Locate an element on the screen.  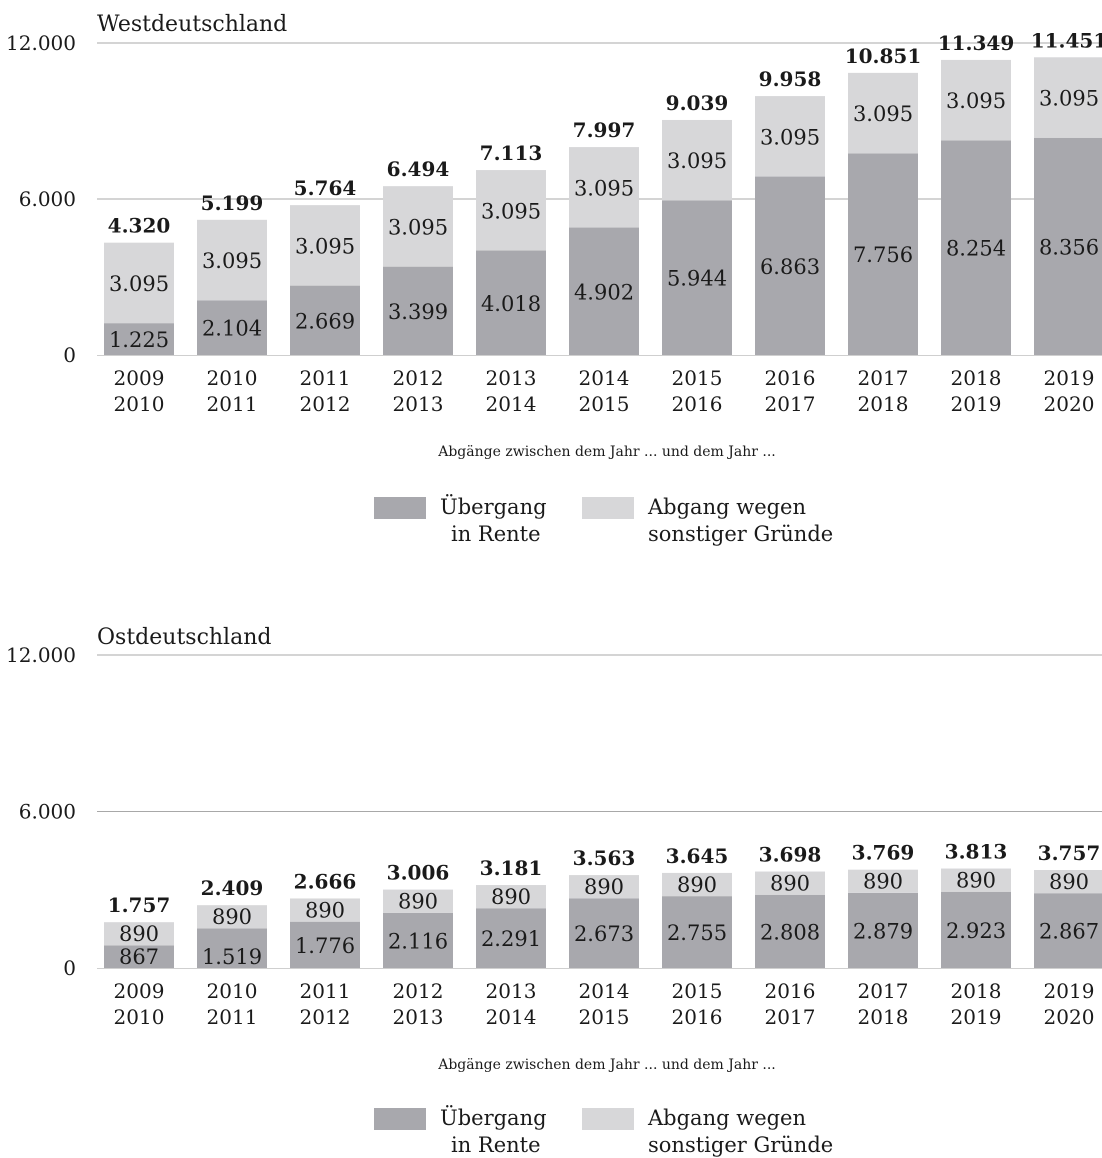
panel1-data-label-s1-c3: 3.095 is located at coordinates (418, 227).